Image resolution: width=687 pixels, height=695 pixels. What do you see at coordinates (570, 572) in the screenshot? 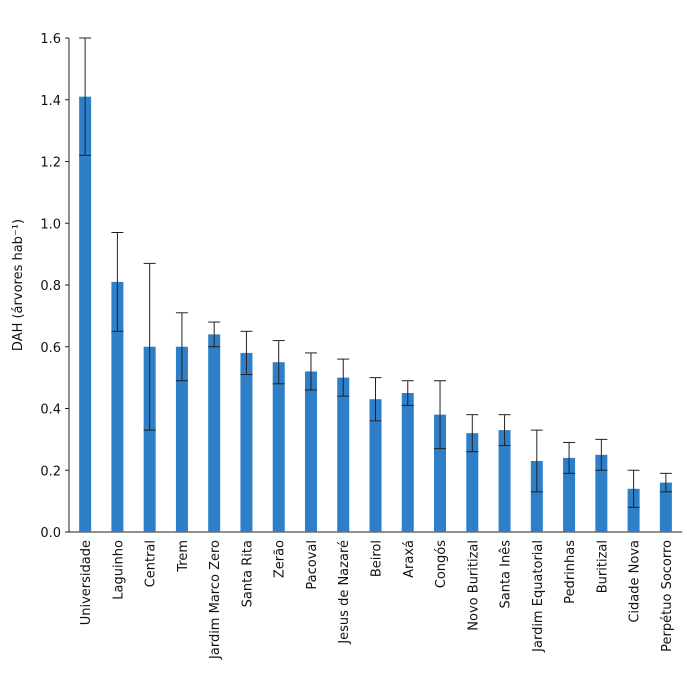
I see `x-tick-label: Pedrinhas` at bounding box center [570, 572].